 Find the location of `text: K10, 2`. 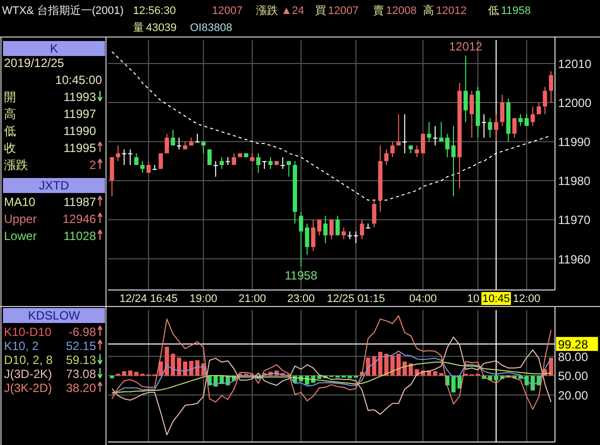

text: K10, 2 is located at coordinates (22, 346).